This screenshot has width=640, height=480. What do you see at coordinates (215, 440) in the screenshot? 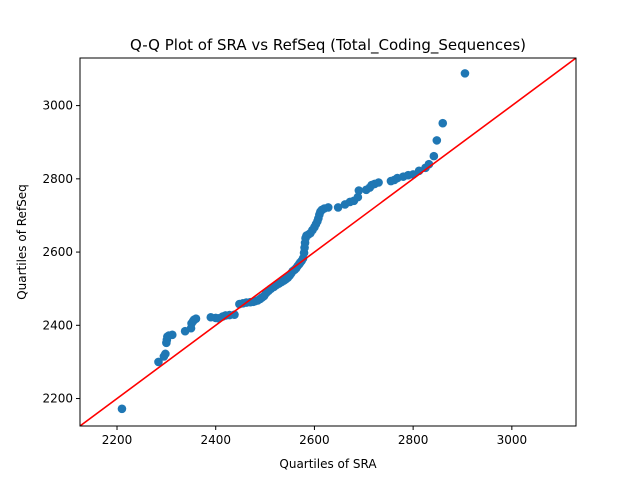
I see `x-tick-label: 2400` at bounding box center [215, 440].